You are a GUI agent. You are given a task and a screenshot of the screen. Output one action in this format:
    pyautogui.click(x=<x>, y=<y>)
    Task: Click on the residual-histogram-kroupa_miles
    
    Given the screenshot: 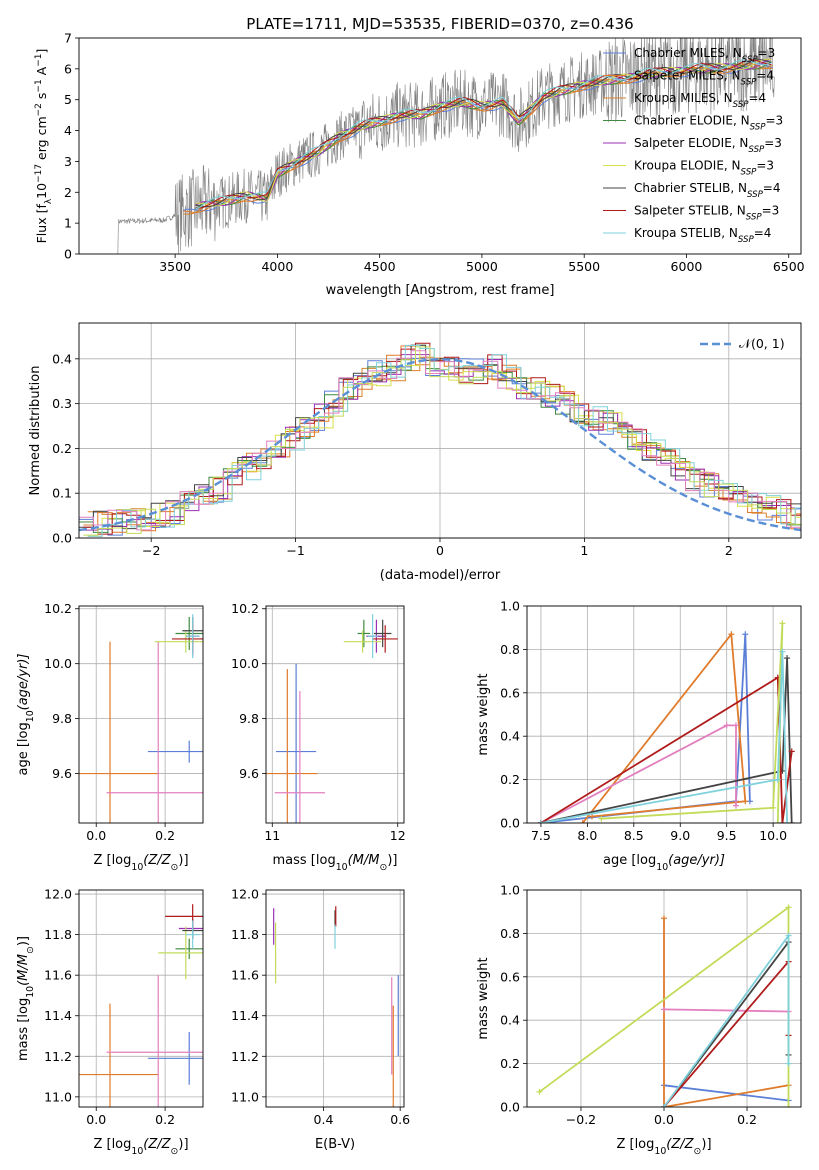 What is the action you would take?
    pyautogui.click(x=444, y=440)
    